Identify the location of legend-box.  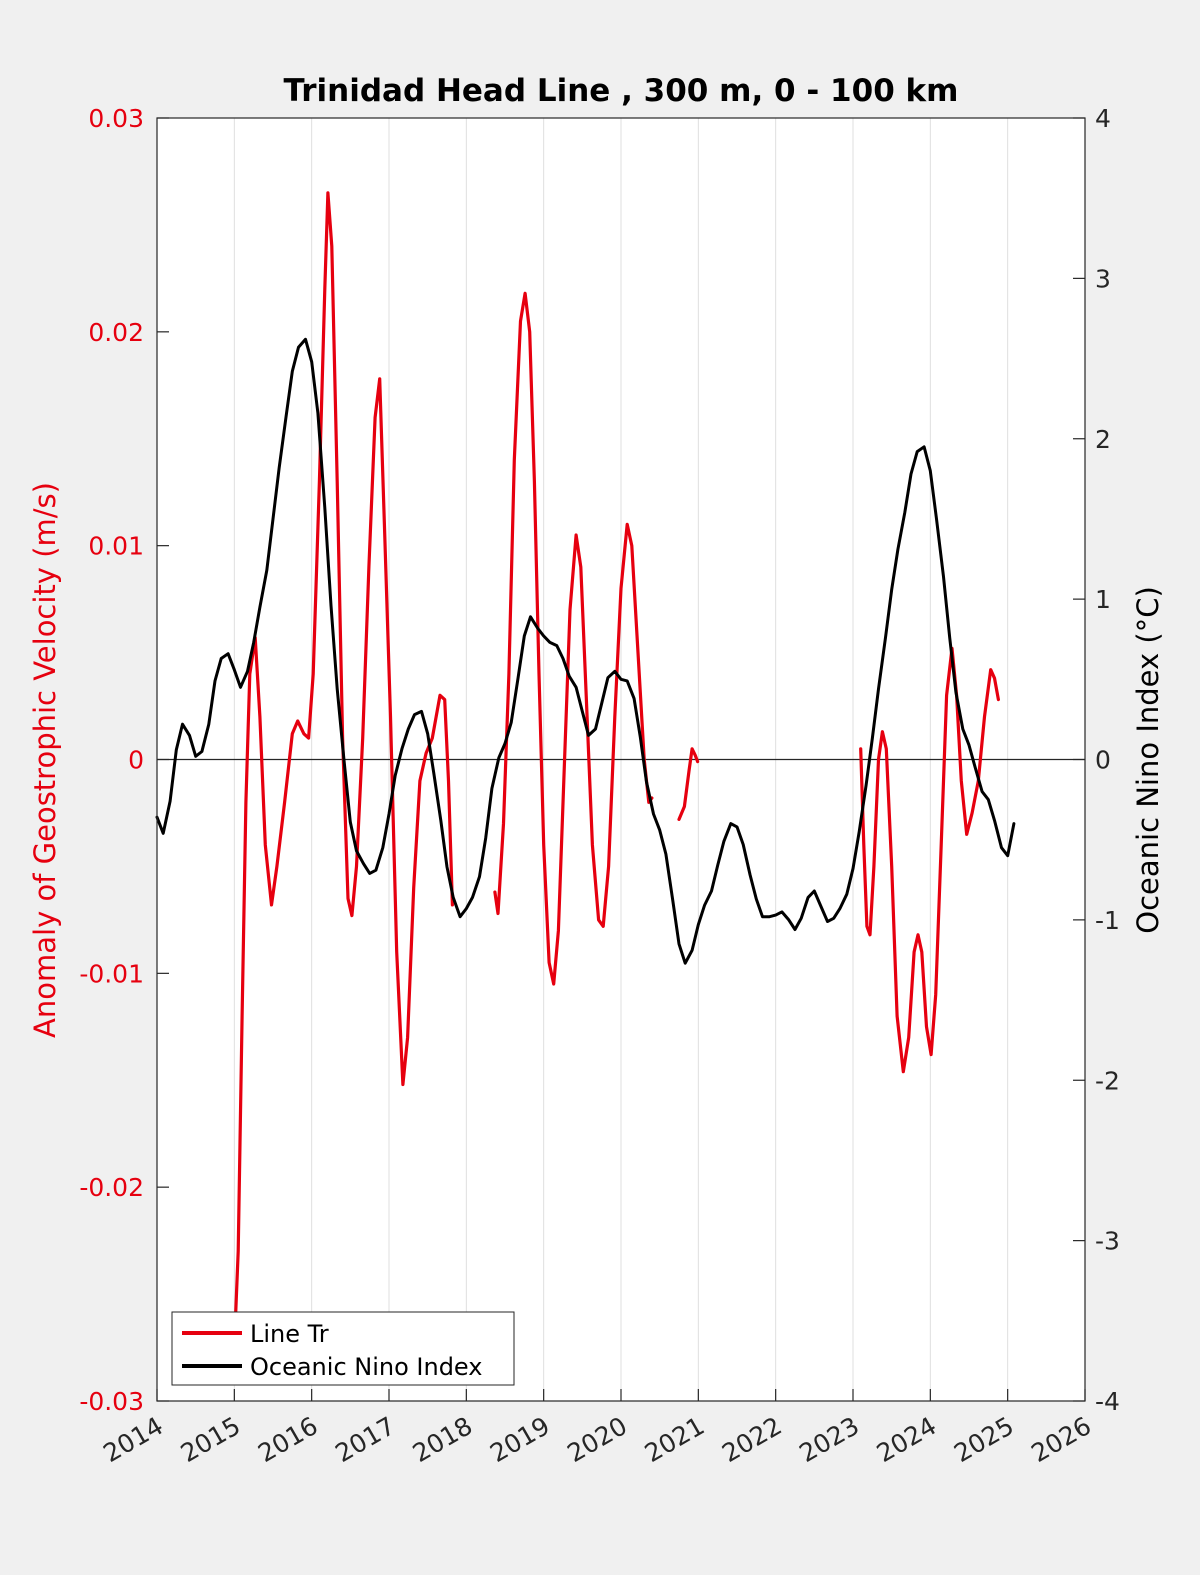
(343, 1348).